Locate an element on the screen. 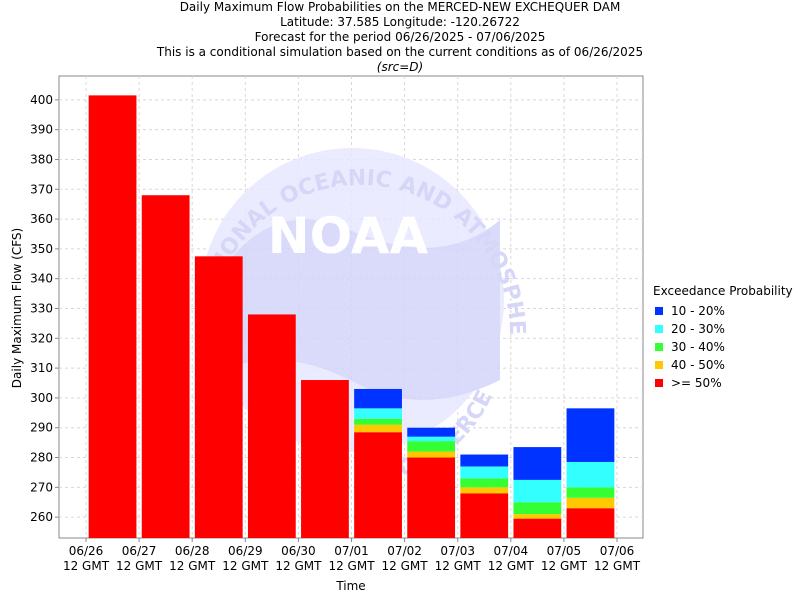  y-tick-label: 310 is located at coordinates (41, 368).